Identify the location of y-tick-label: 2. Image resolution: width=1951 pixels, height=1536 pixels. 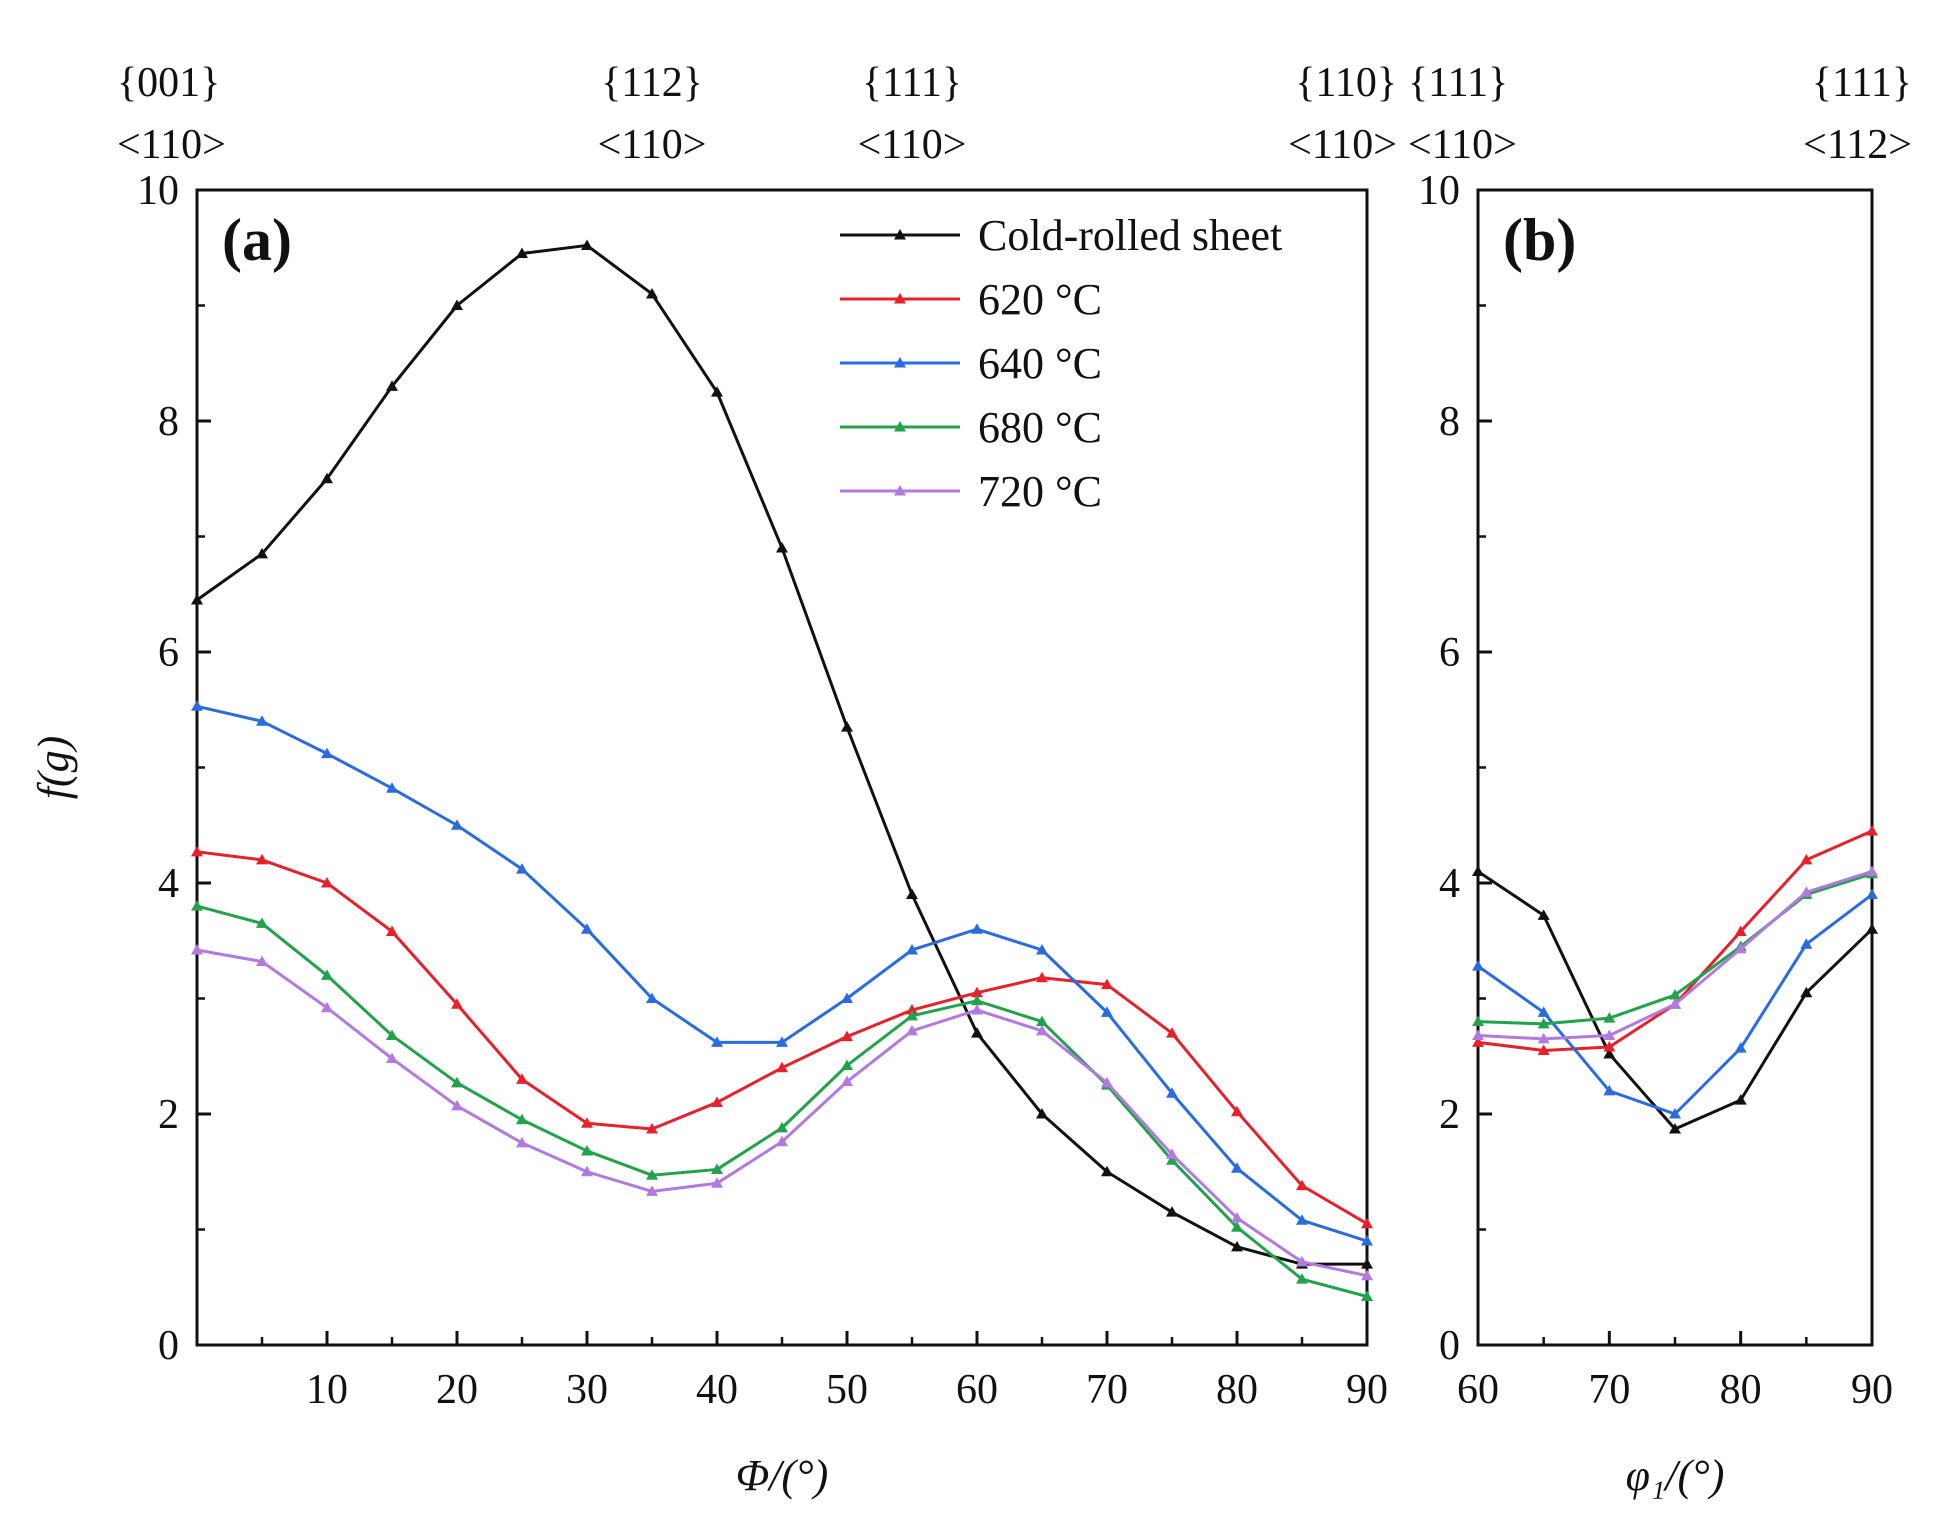
(168, 1115).